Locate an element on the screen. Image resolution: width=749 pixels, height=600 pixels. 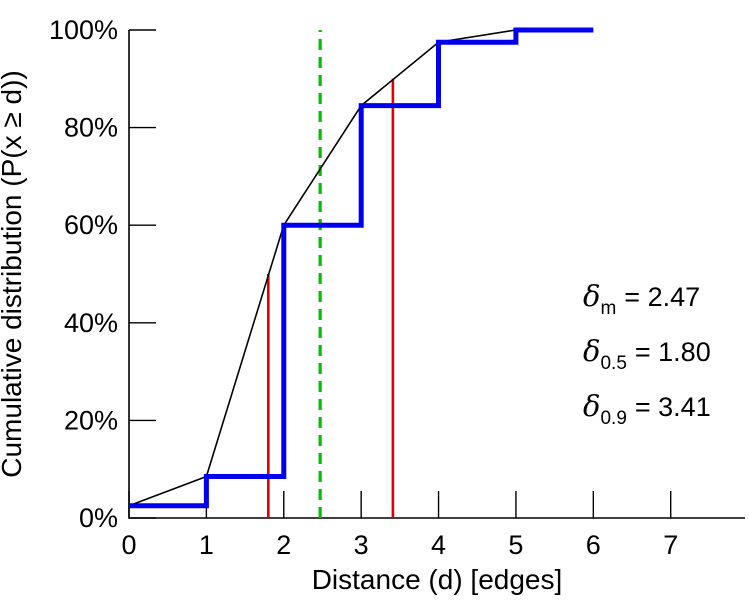
y-tick-label: 40% is located at coordinates (91, 323).